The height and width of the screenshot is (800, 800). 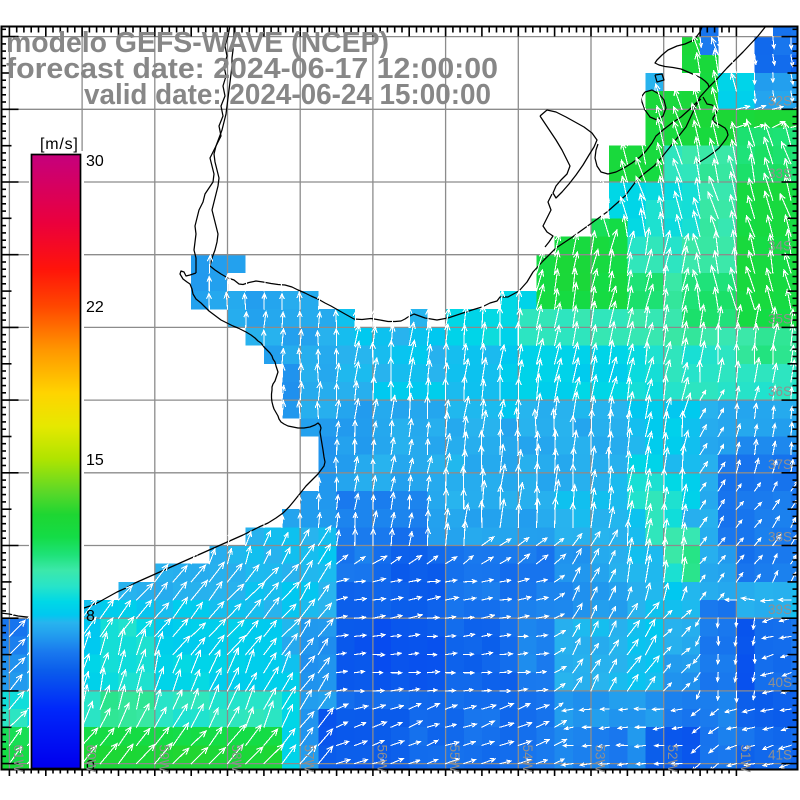 What do you see at coordinates (252, 69) in the screenshot?
I see `svg-text:forecast date: 2024-06-17 12:0: forecast date: 2024-06-17 12:00:00` at bounding box center [252, 69].